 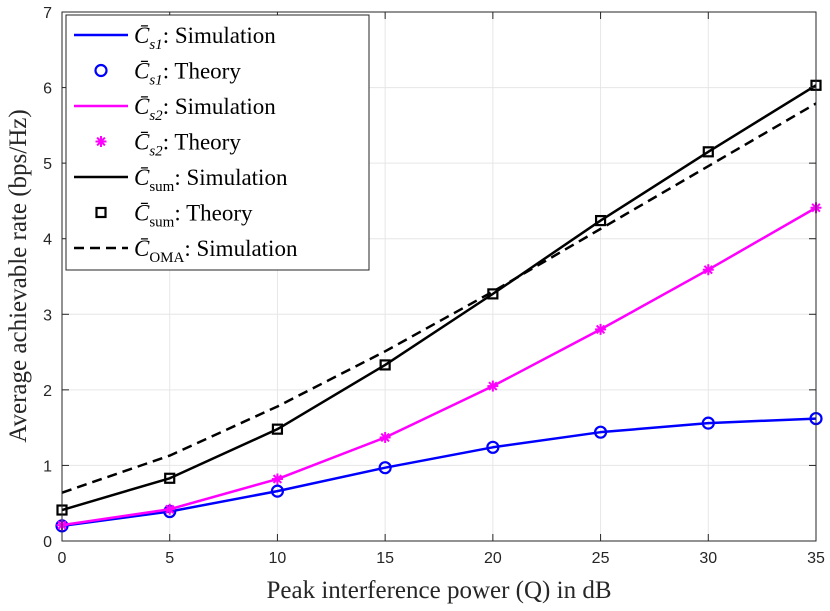 I want to click on y-tick-label: 1, so click(x=47, y=466).